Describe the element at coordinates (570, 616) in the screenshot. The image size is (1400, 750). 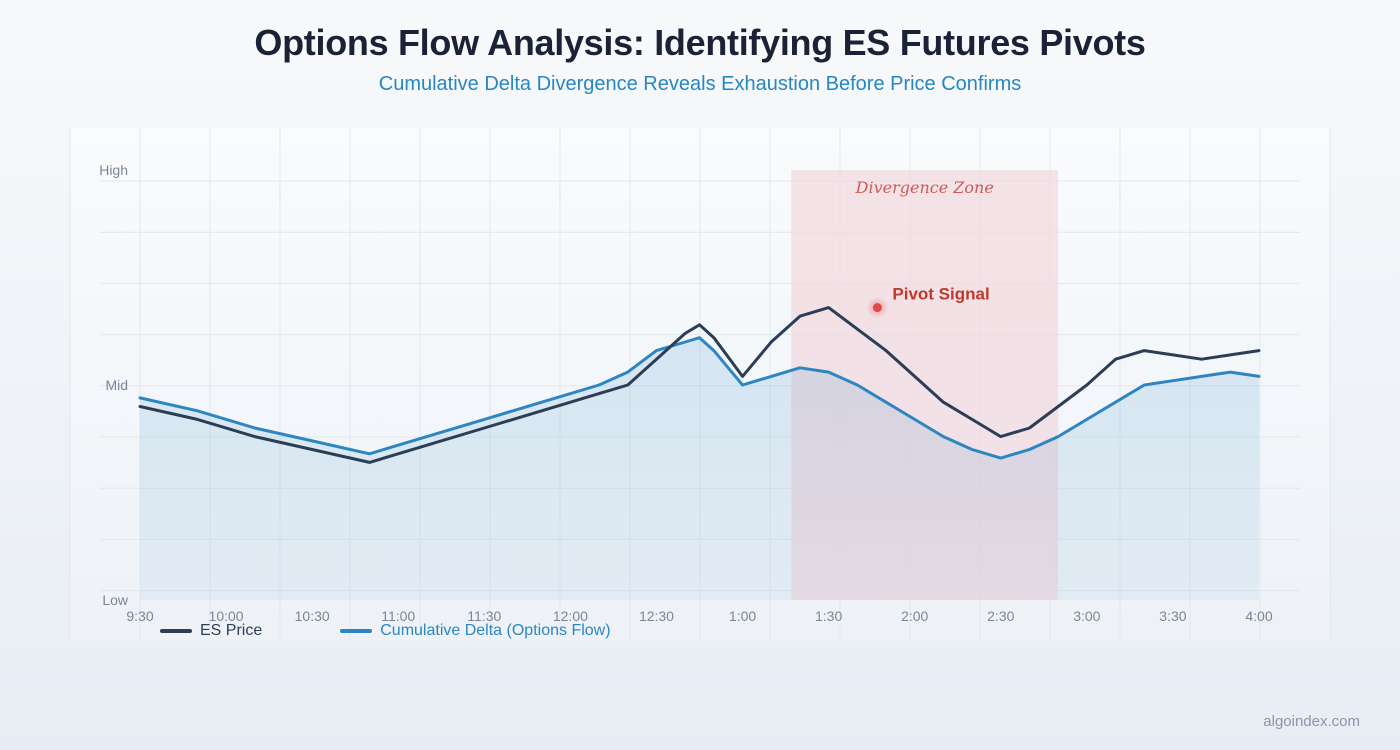
I see `x-tick-label: 12:00` at that location.